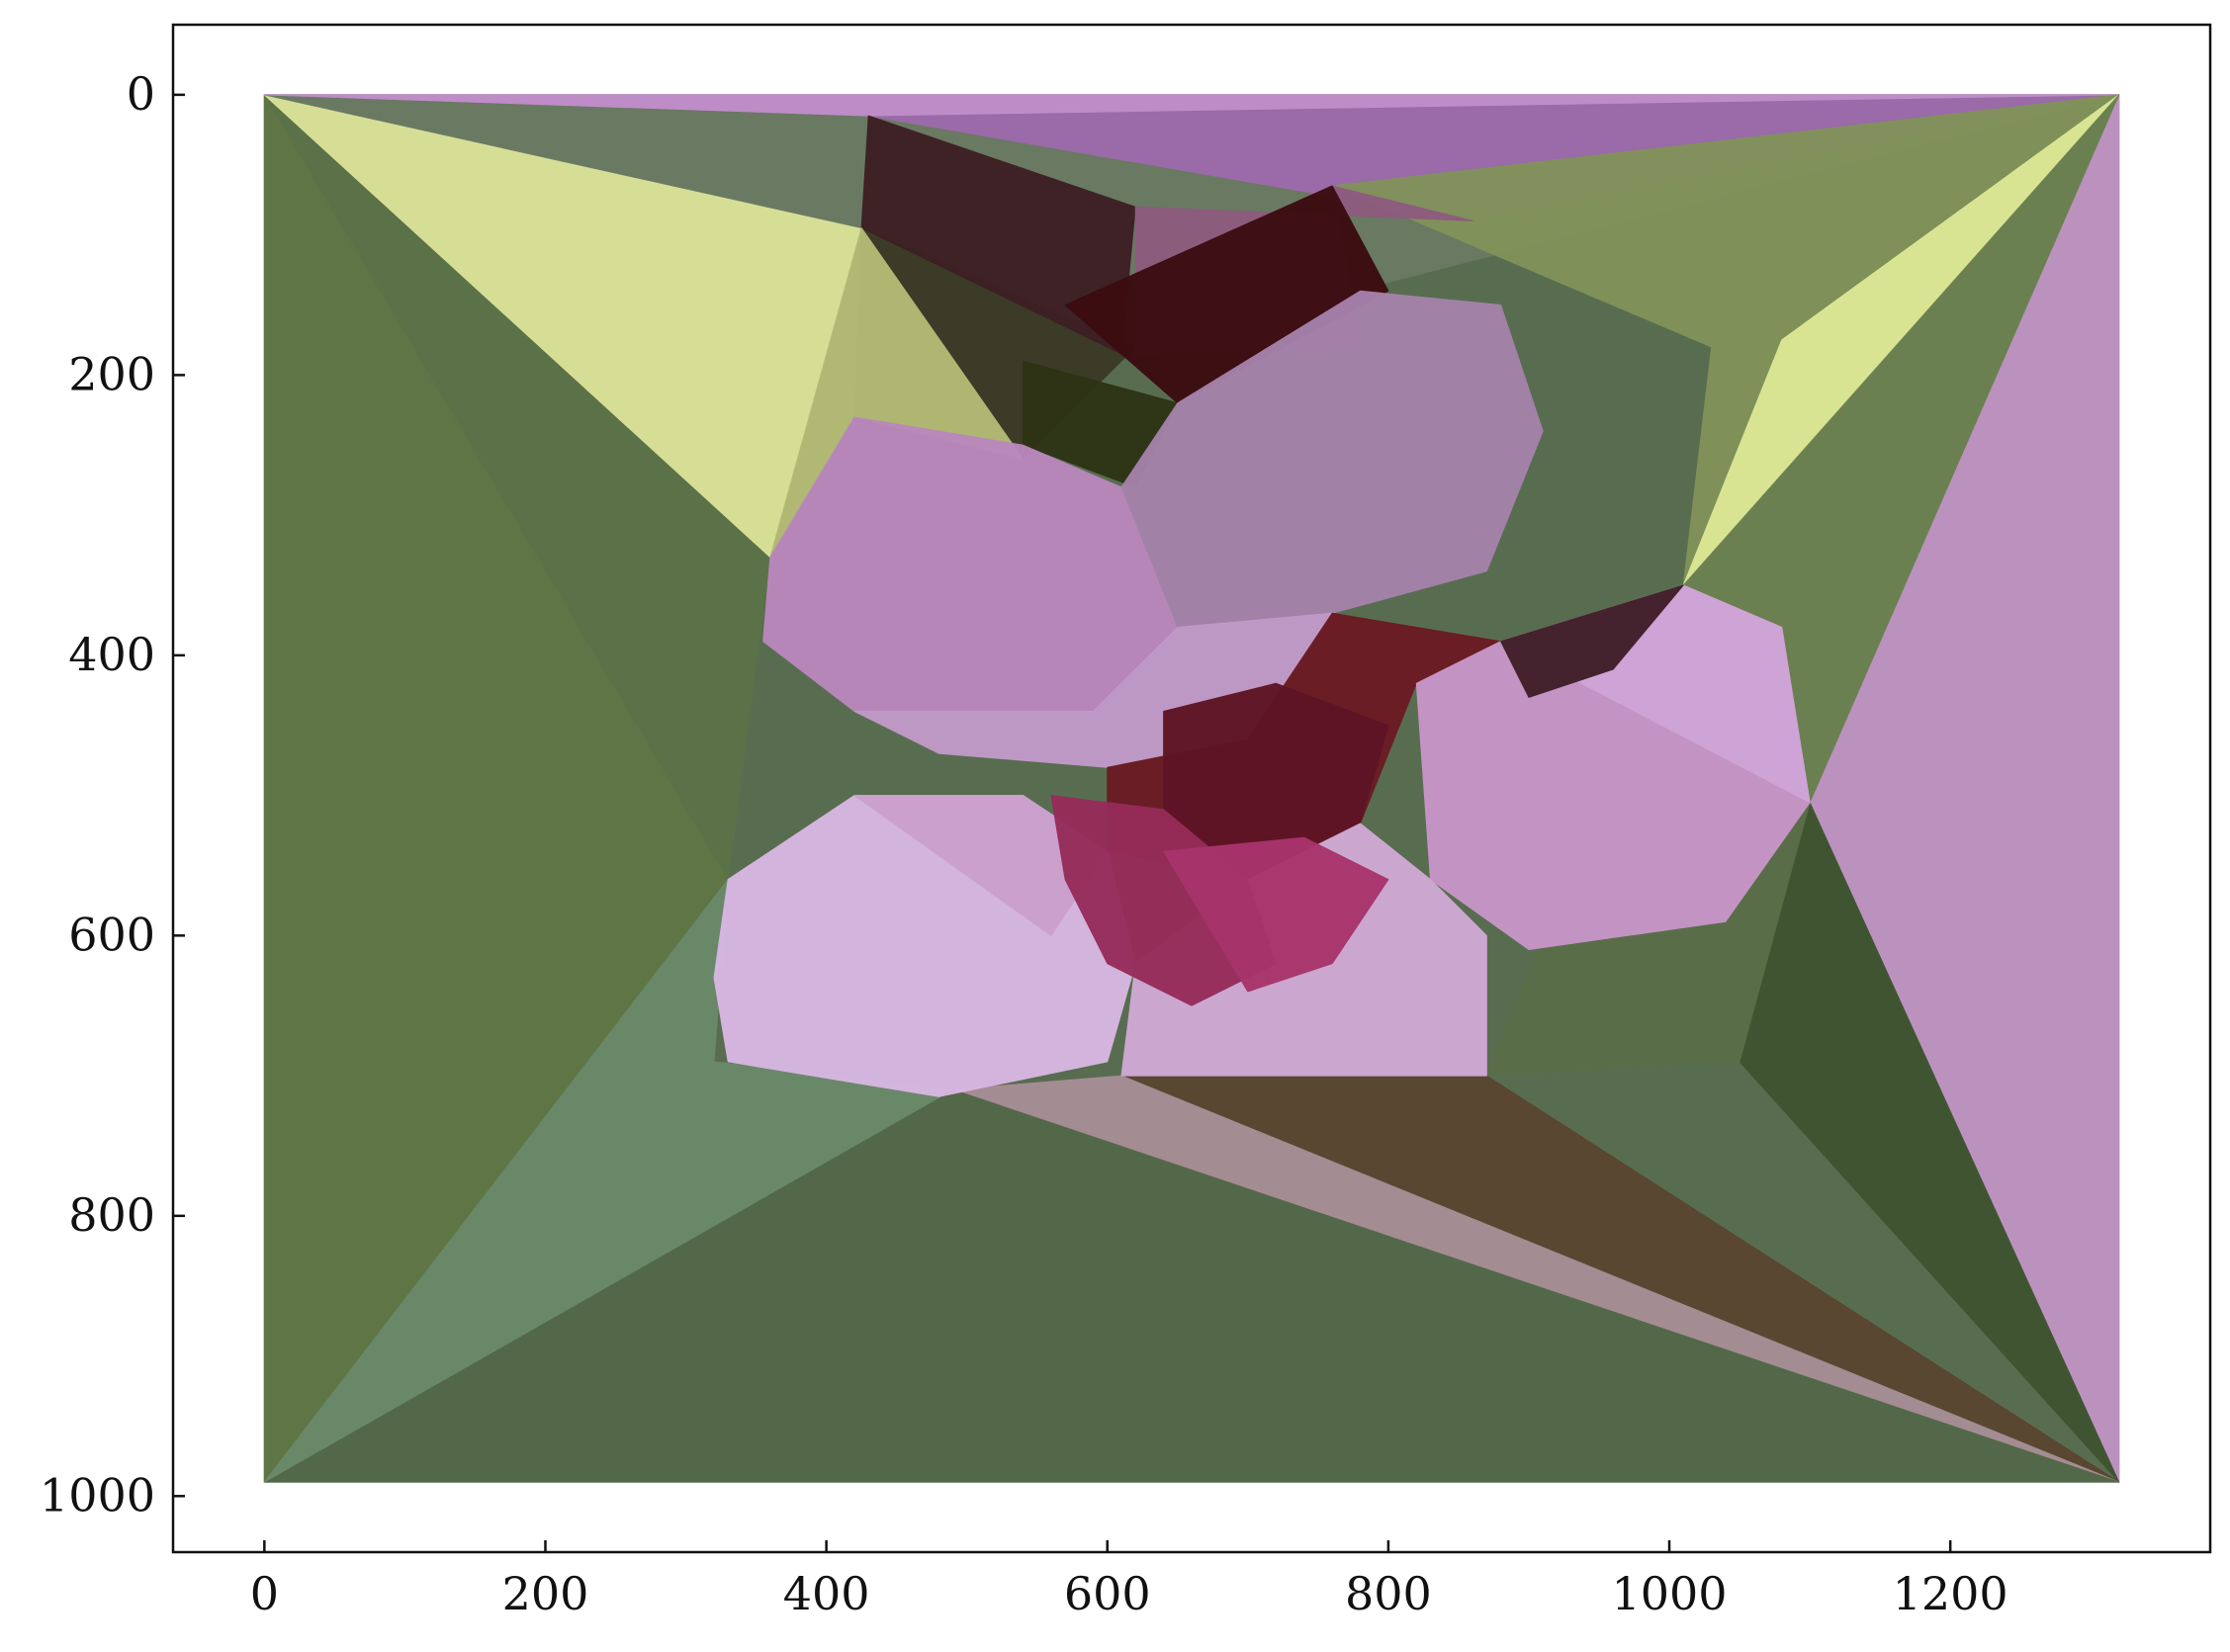 This screenshot has height=1652, width=2230. I want to click on y-tick-label: 200, so click(111, 373).